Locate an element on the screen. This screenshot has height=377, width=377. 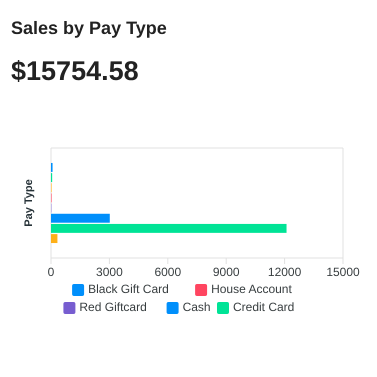
x-tick-label: 6000 is located at coordinates (168, 272).